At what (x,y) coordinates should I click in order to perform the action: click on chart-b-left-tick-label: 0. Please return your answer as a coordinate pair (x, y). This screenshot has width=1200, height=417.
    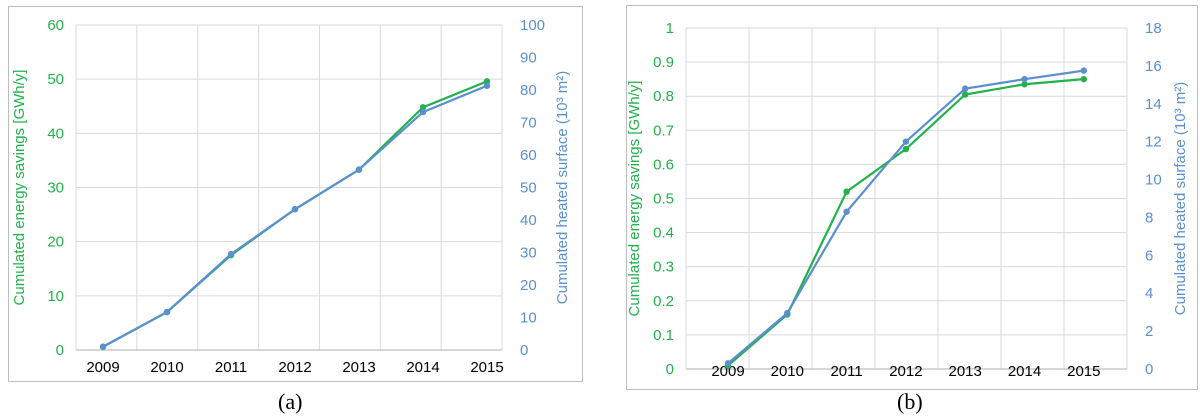
    Looking at the image, I should click on (670, 369).